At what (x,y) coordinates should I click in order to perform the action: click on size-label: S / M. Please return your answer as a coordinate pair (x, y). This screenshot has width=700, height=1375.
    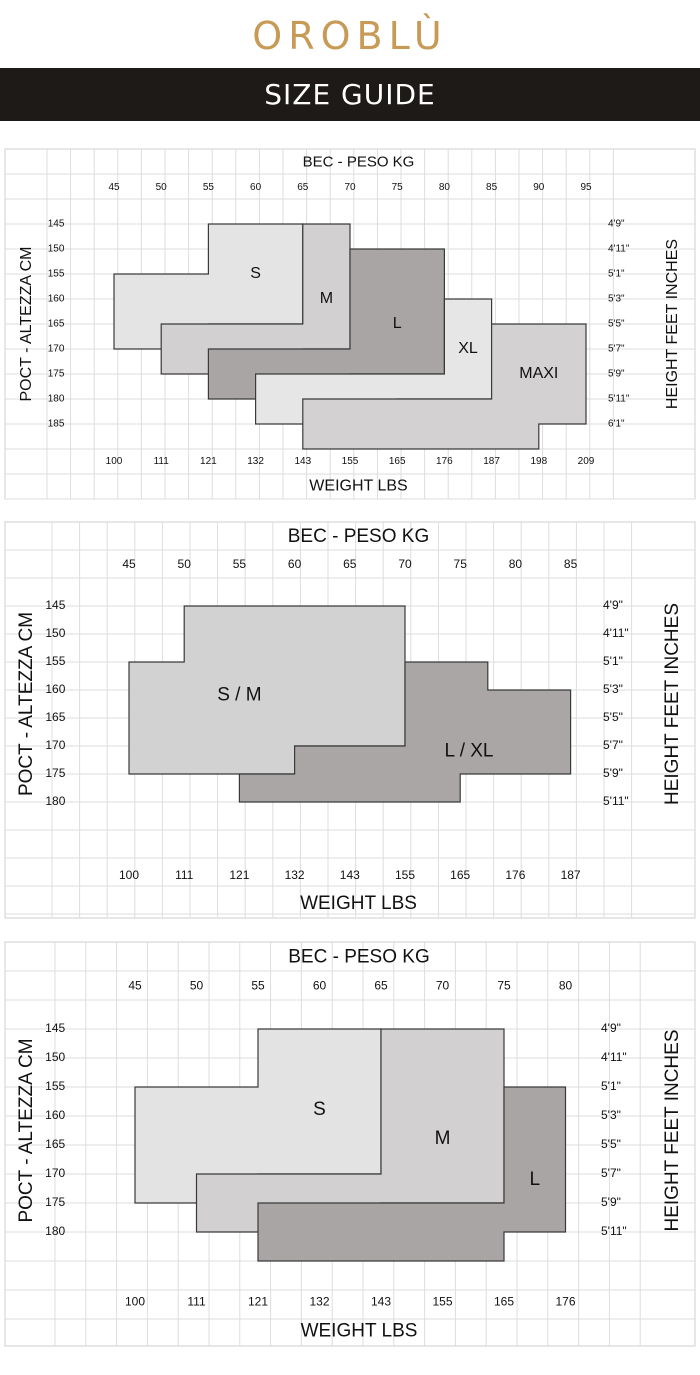
    Looking at the image, I should click on (239, 695).